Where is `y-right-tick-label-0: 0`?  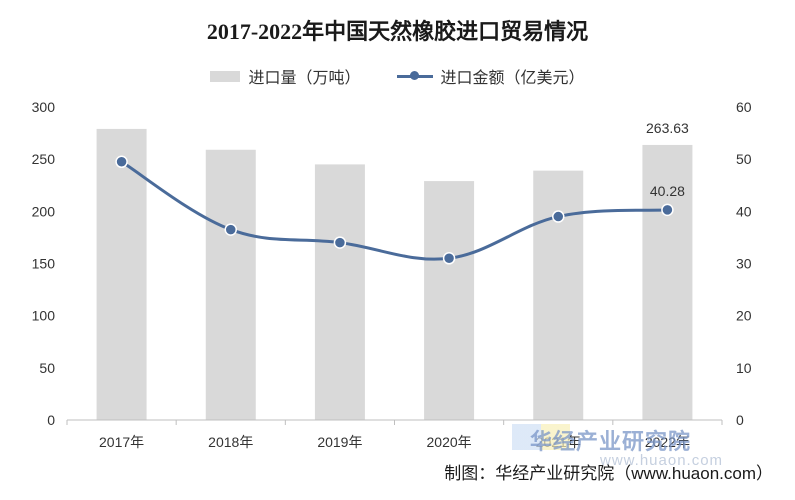 y-right-tick-label-0: 0 is located at coordinates (740, 420).